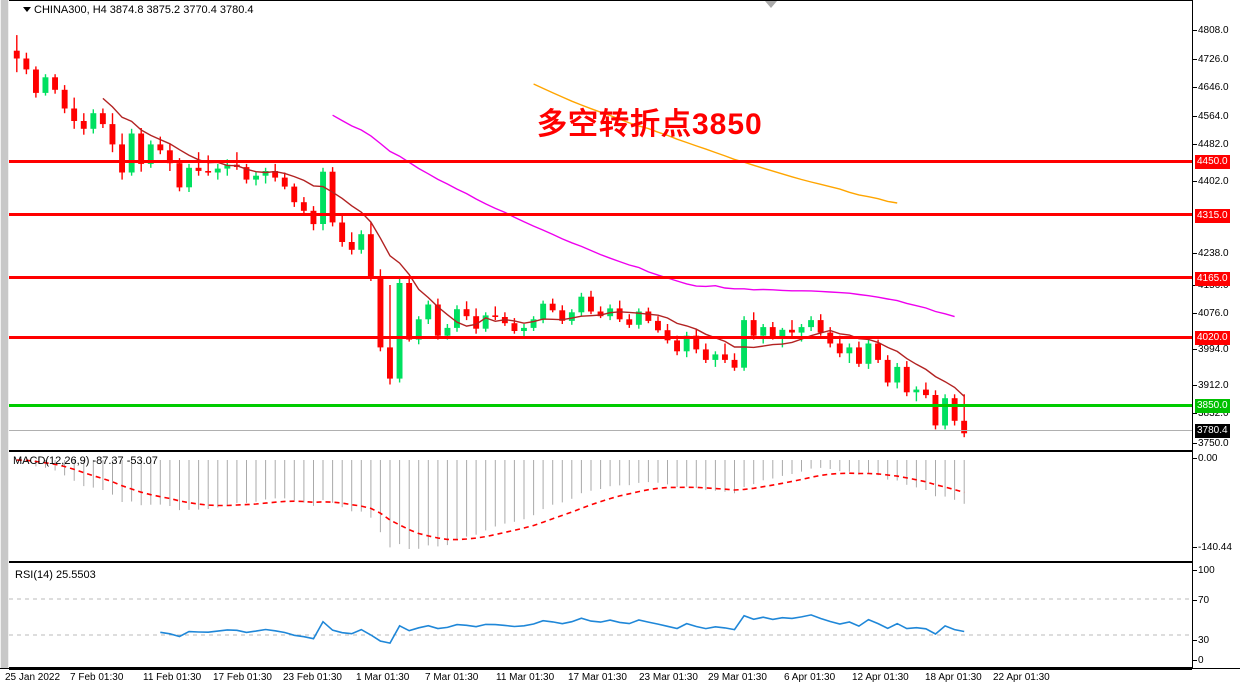 The image size is (1240, 691). Describe the element at coordinates (1213, 313) in the screenshot. I see `price-axis-tick-label: 4076.0` at that location.